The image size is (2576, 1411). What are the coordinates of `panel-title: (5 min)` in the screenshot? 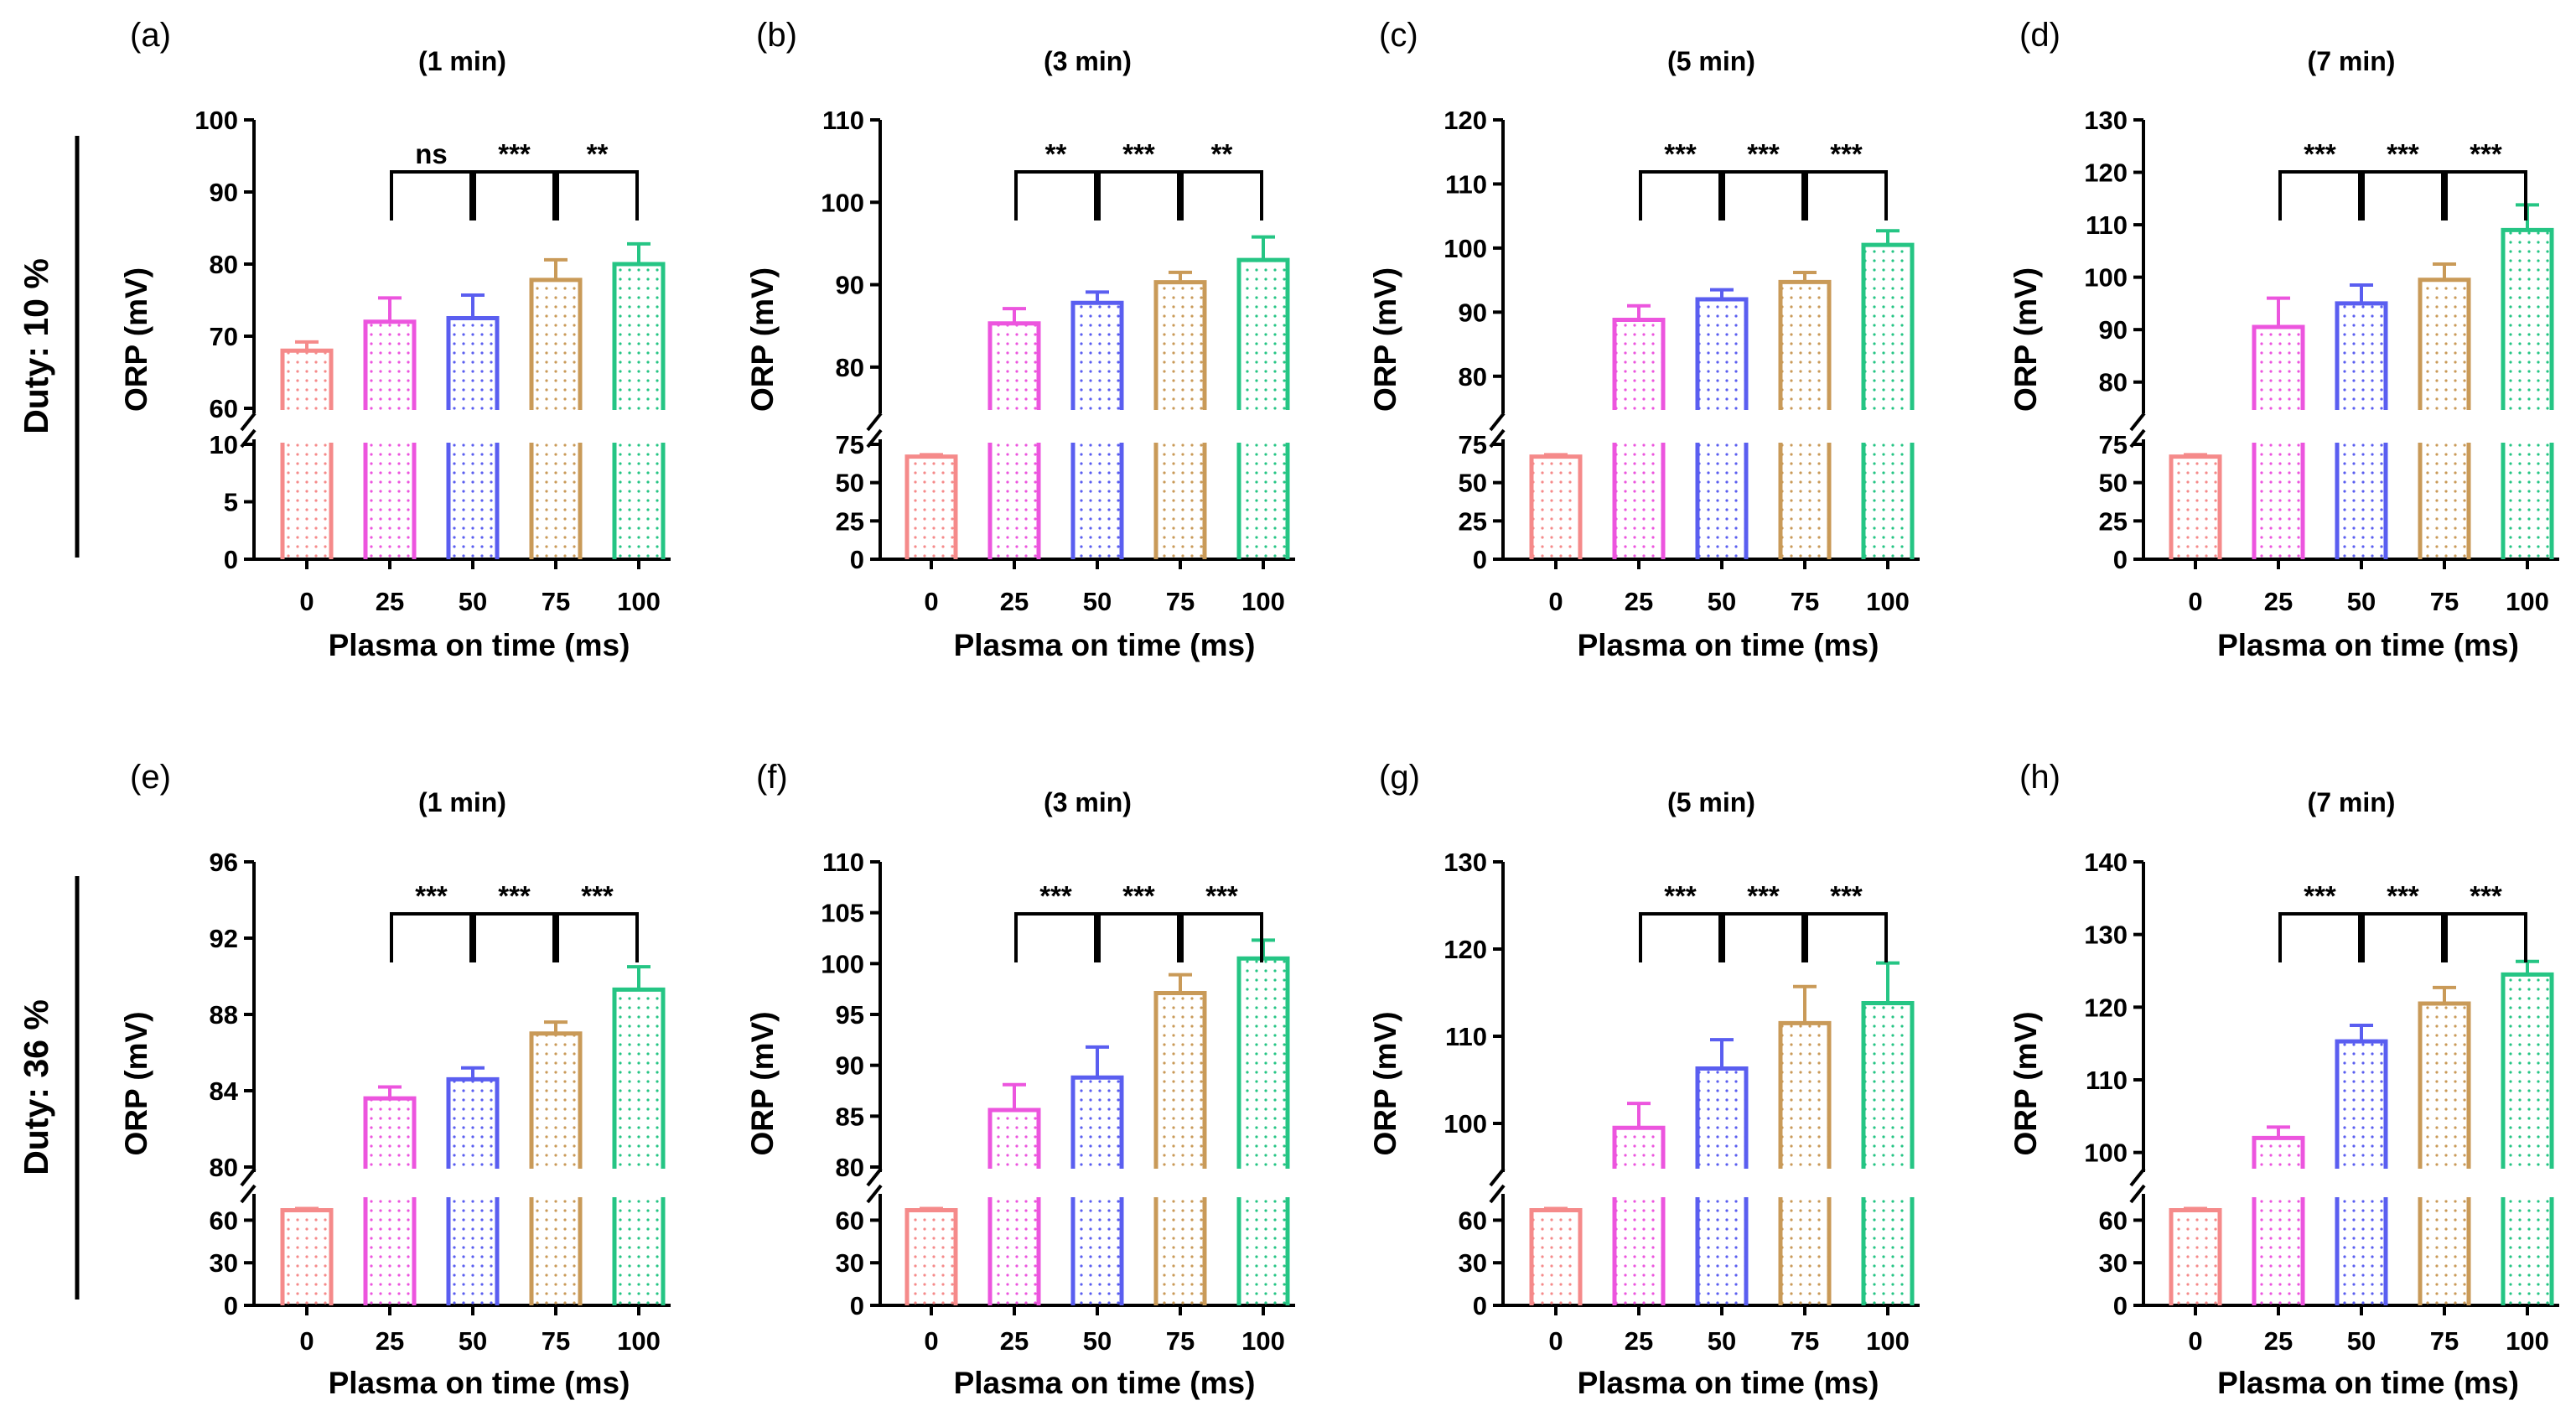 It's located at (1711, 802).